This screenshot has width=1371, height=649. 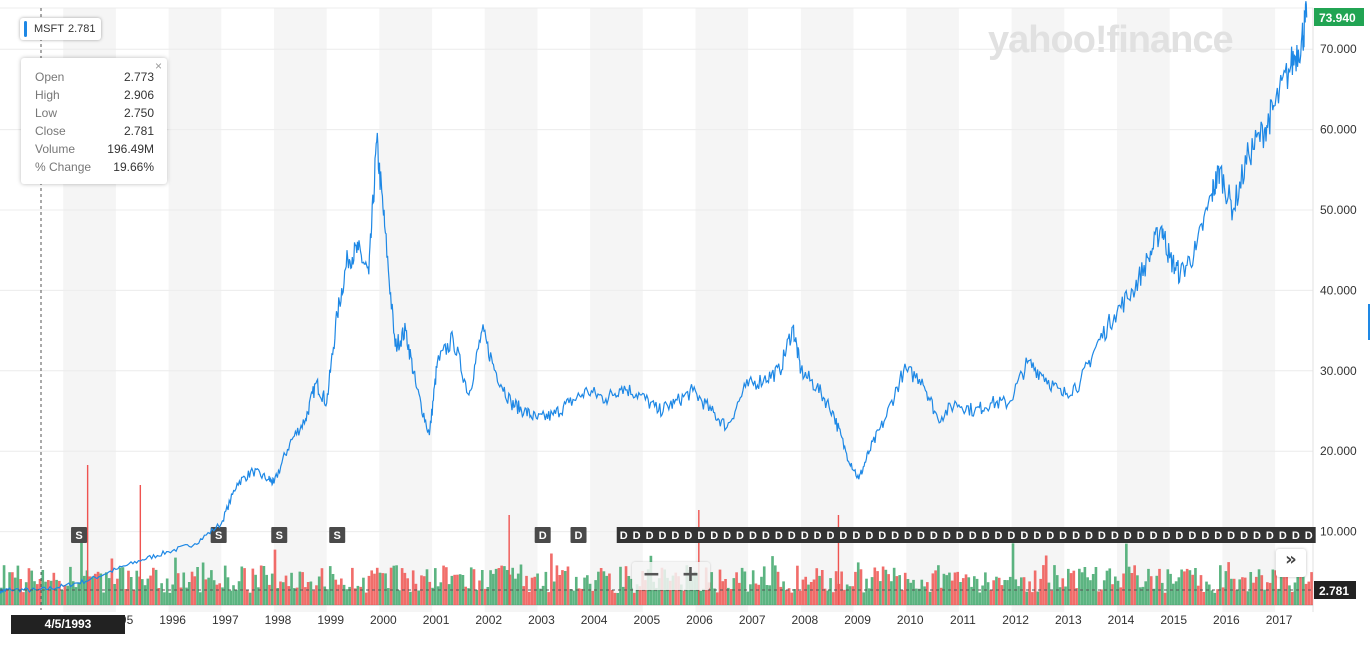 What do you see at coordinates (1339, 17) in the screenshot?
I see `last-price-label: 73.940` at bounding box center [1339, 17].